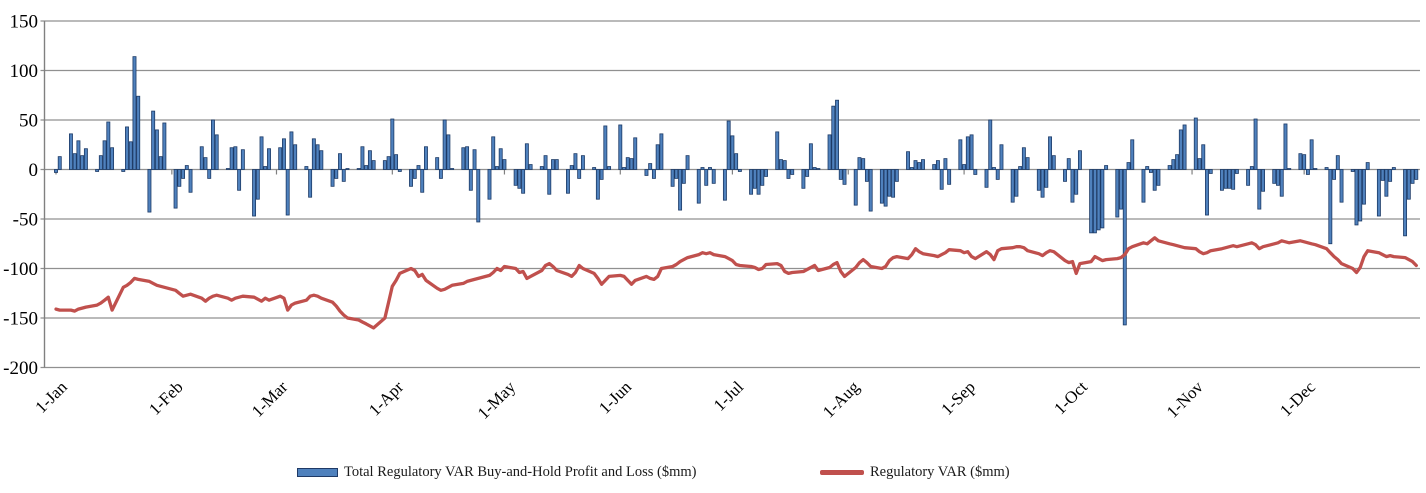 The height and width of the screenshot is (493, 1426). I want to click on y-tick-label: 0, so click(34, 170).